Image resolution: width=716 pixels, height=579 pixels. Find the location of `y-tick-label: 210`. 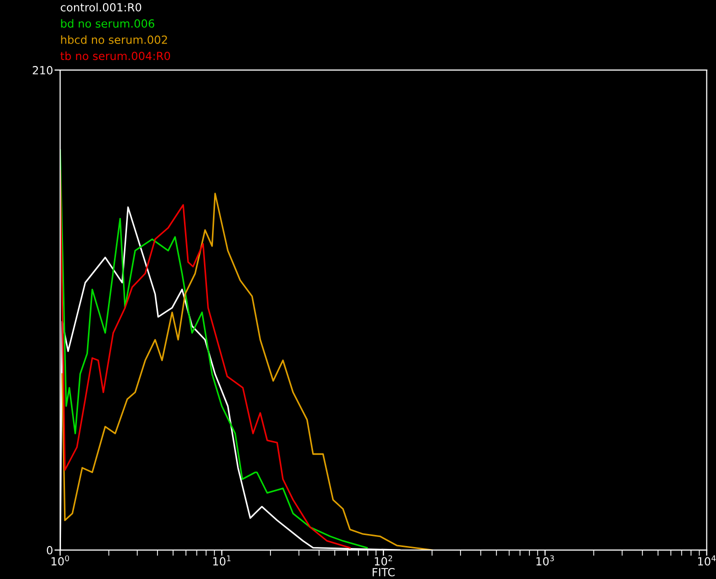

y-tick-label: 210 is located at coordinates (42, 70).